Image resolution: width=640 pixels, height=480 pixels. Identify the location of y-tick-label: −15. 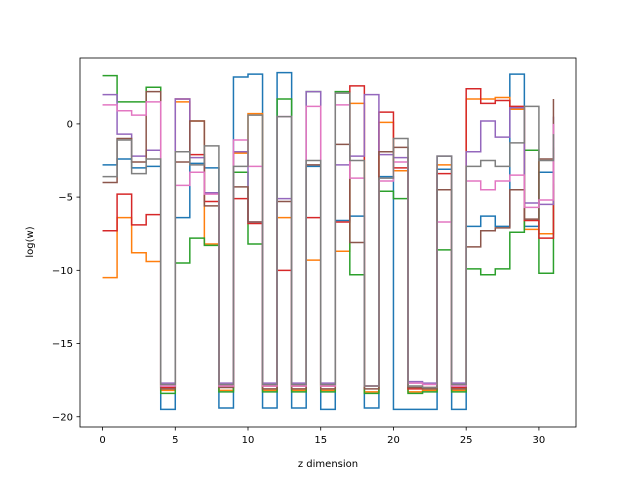
(62, 344).